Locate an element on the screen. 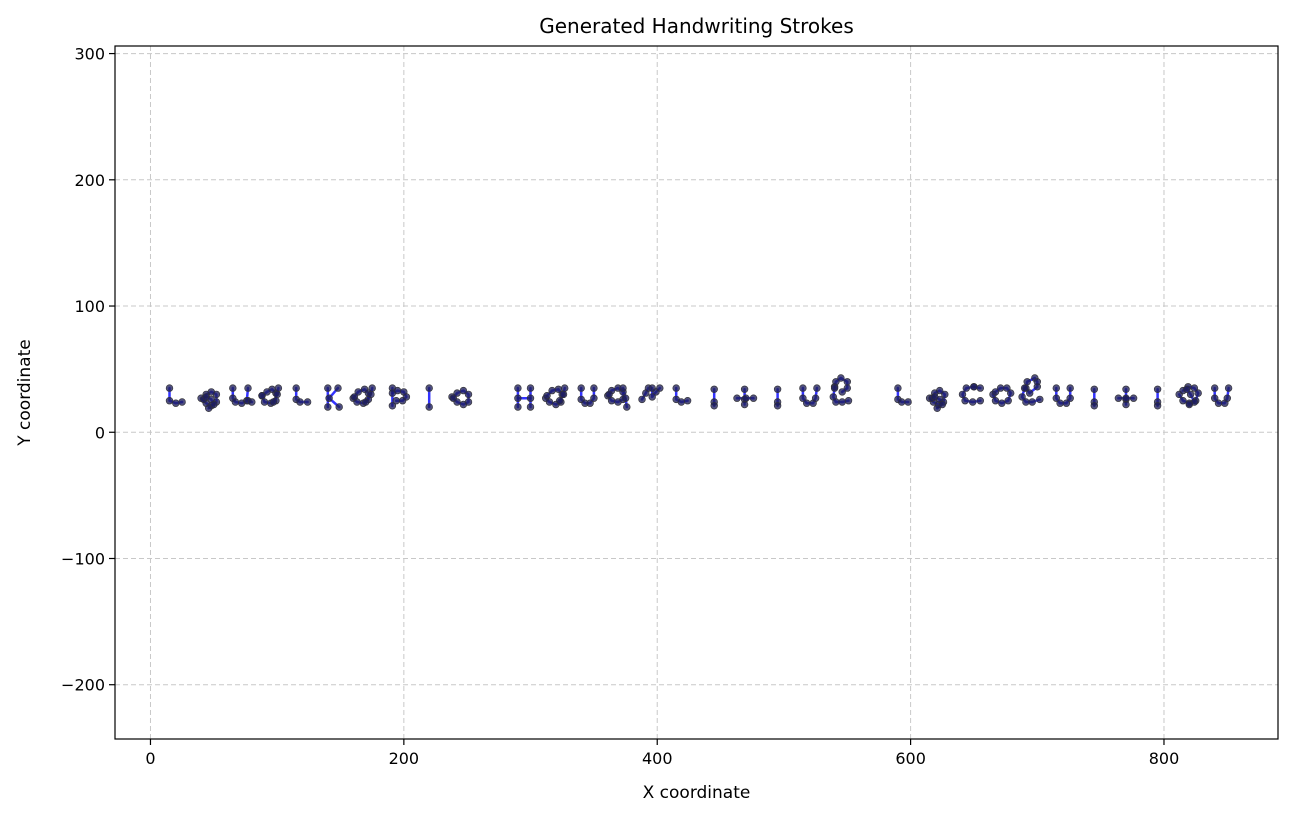 This screenshot has width=1292, height=817. chart-title: Generated Handwriting Strokes is located at coordinates (696, 26).